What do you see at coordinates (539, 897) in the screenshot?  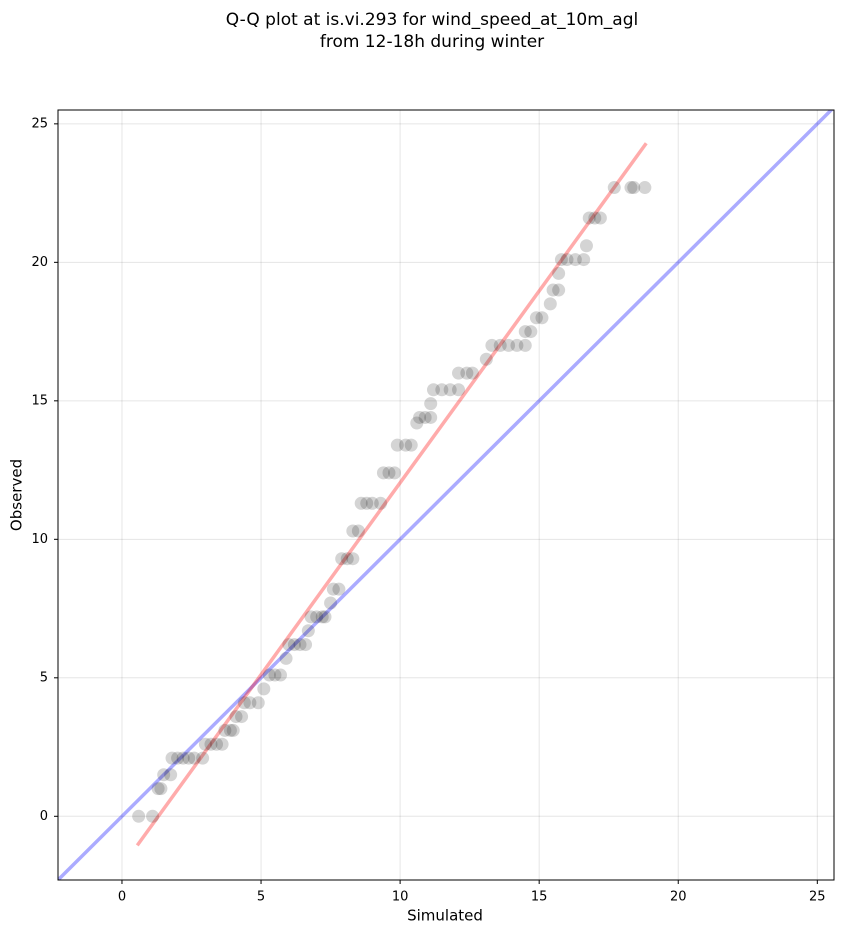 I see `x-tick-label: 15` at bounding box center [539, 897].